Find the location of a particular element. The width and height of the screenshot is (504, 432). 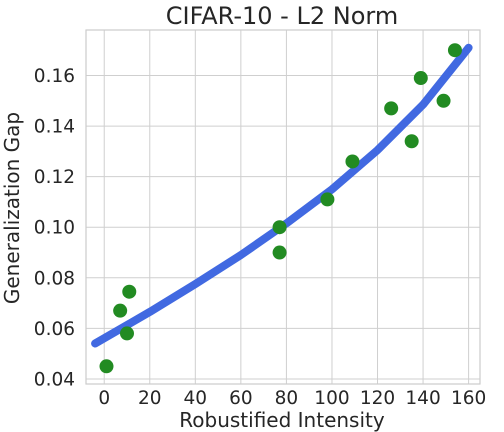

y-axis: 0.04 0.06 0.08 0.10 0.12 0.14 0.16 is located at coordinates (54, 228).